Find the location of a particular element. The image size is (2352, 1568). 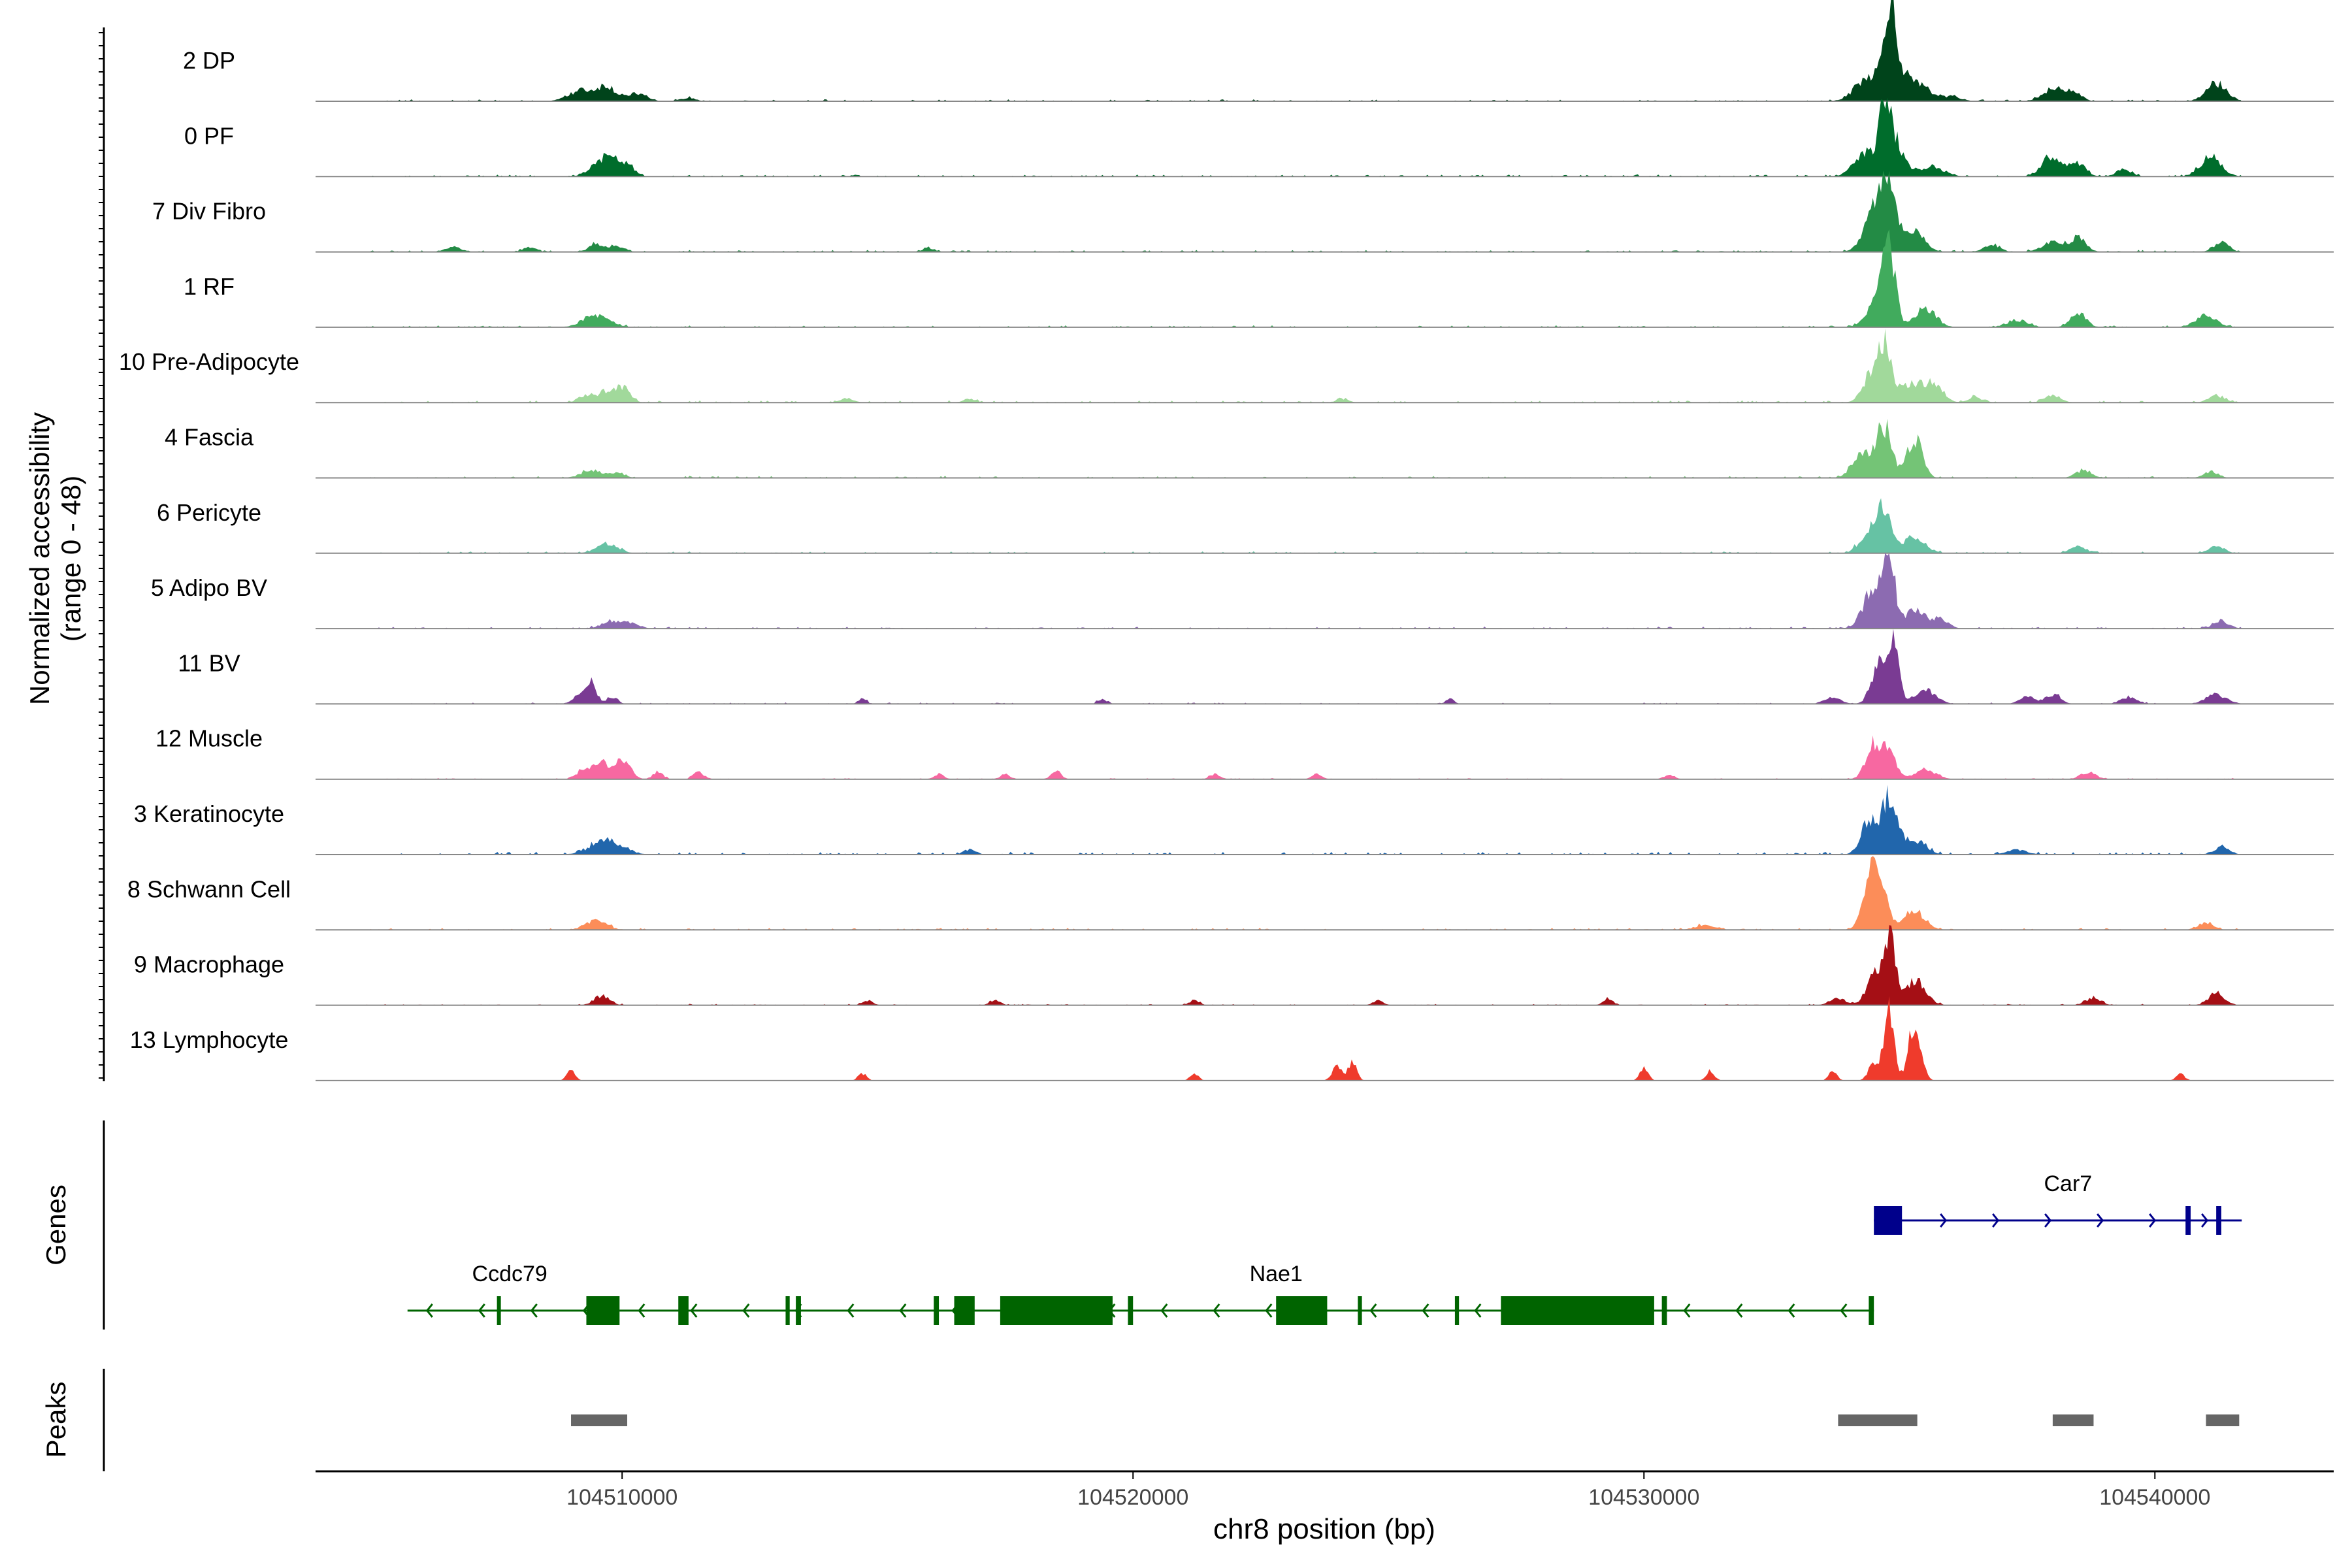

y-axis-label: Normalized accessibility is located at coordinates (39, 558).